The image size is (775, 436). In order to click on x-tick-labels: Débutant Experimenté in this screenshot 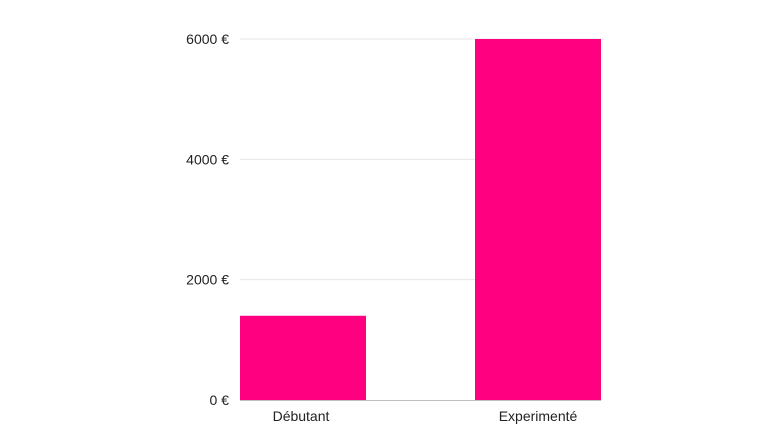, I will do `click(425, 416)`.